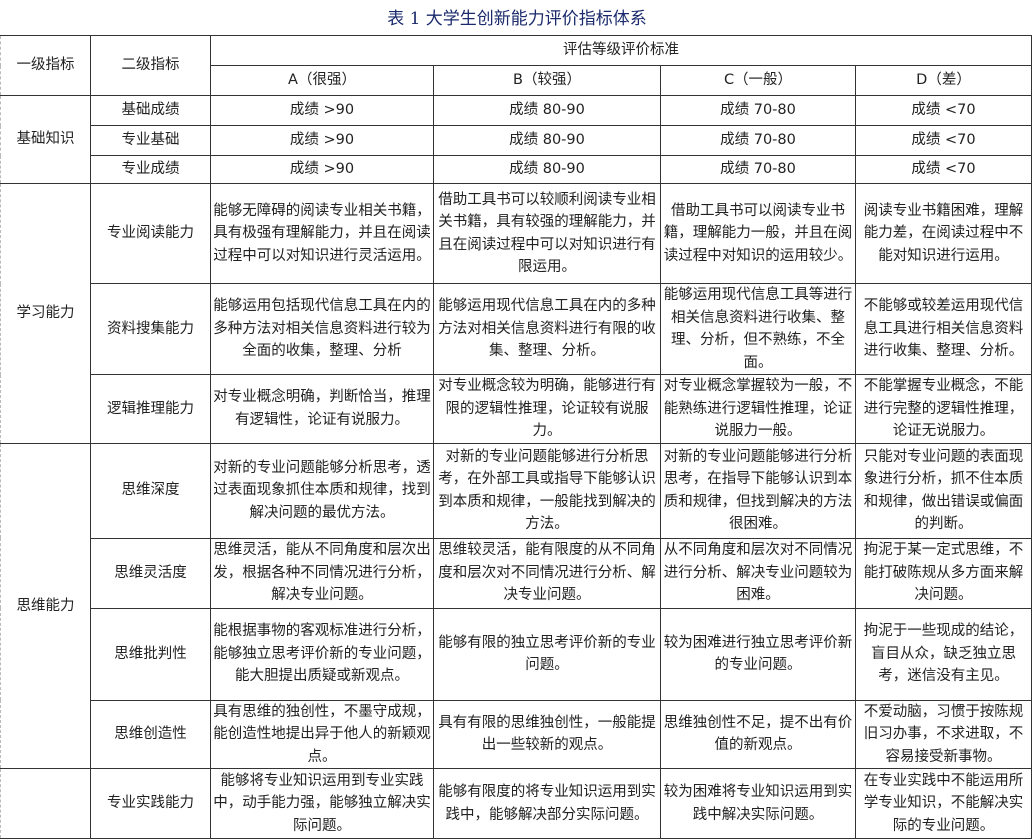 The height and width of the screenshot is (839, 1034). I want to click on level2-indicator: 逻辑推理能力, so click(150, 409).